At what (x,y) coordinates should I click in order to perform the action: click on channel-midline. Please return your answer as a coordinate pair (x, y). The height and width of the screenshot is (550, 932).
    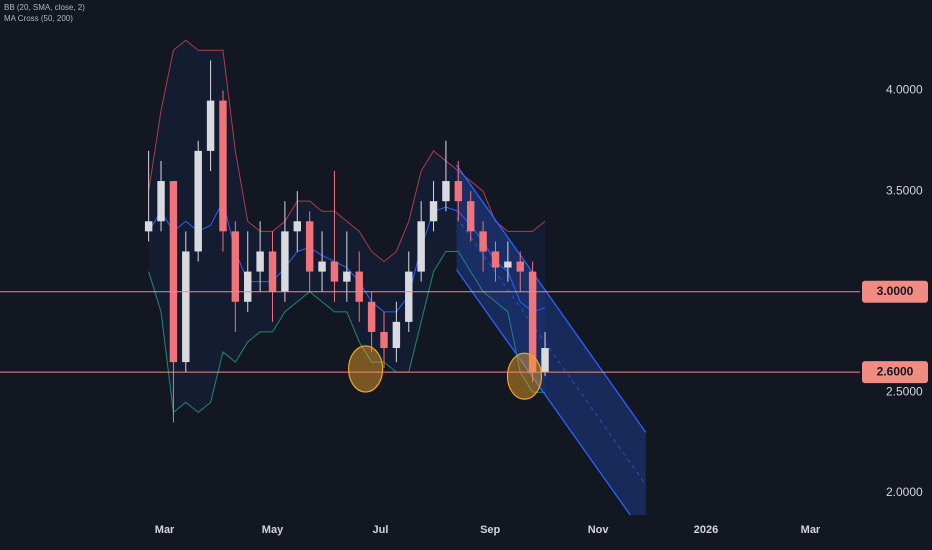
    Looking at the image, I should click on (551, 351).